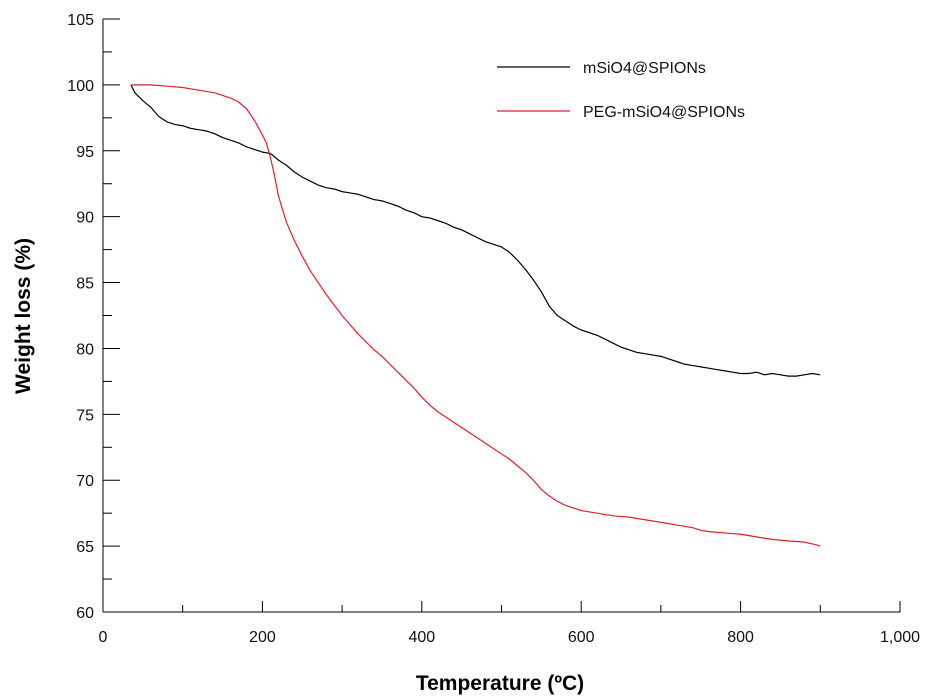  What do you see at coordinates (581, 637) in the screenshot?
I see `x-tick-label: 600` at bounding box center [581, 637].